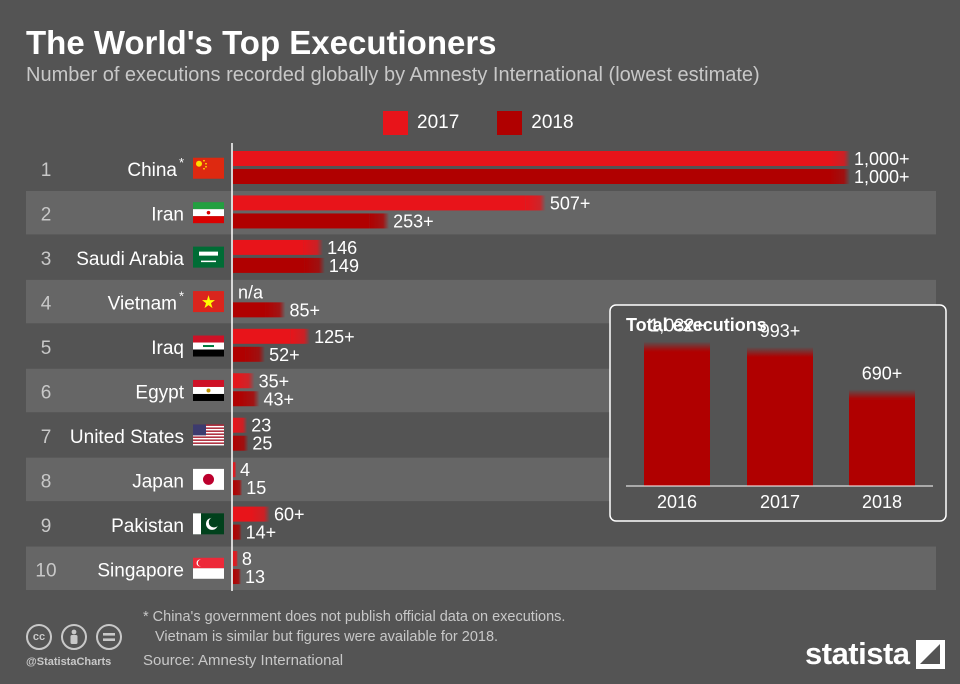  I want to click on statista-logo: statista, so click(875, 654).